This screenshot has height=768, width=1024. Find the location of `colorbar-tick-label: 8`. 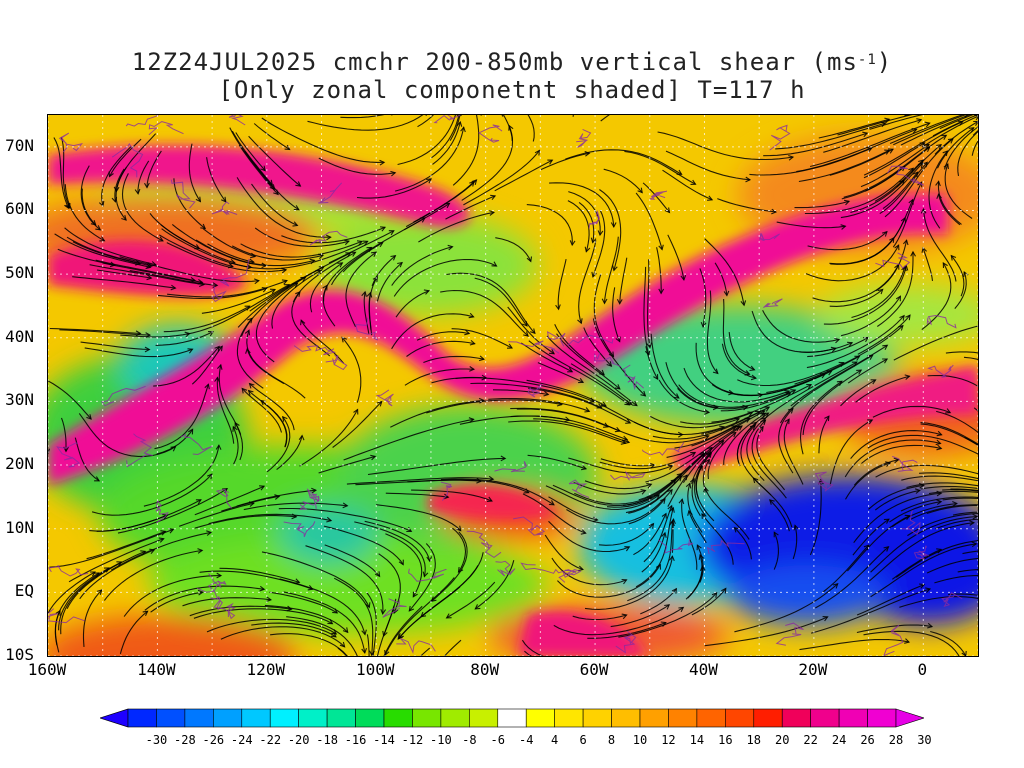

colorbar-tick-label: 8 is located at coordinates (611, 740).